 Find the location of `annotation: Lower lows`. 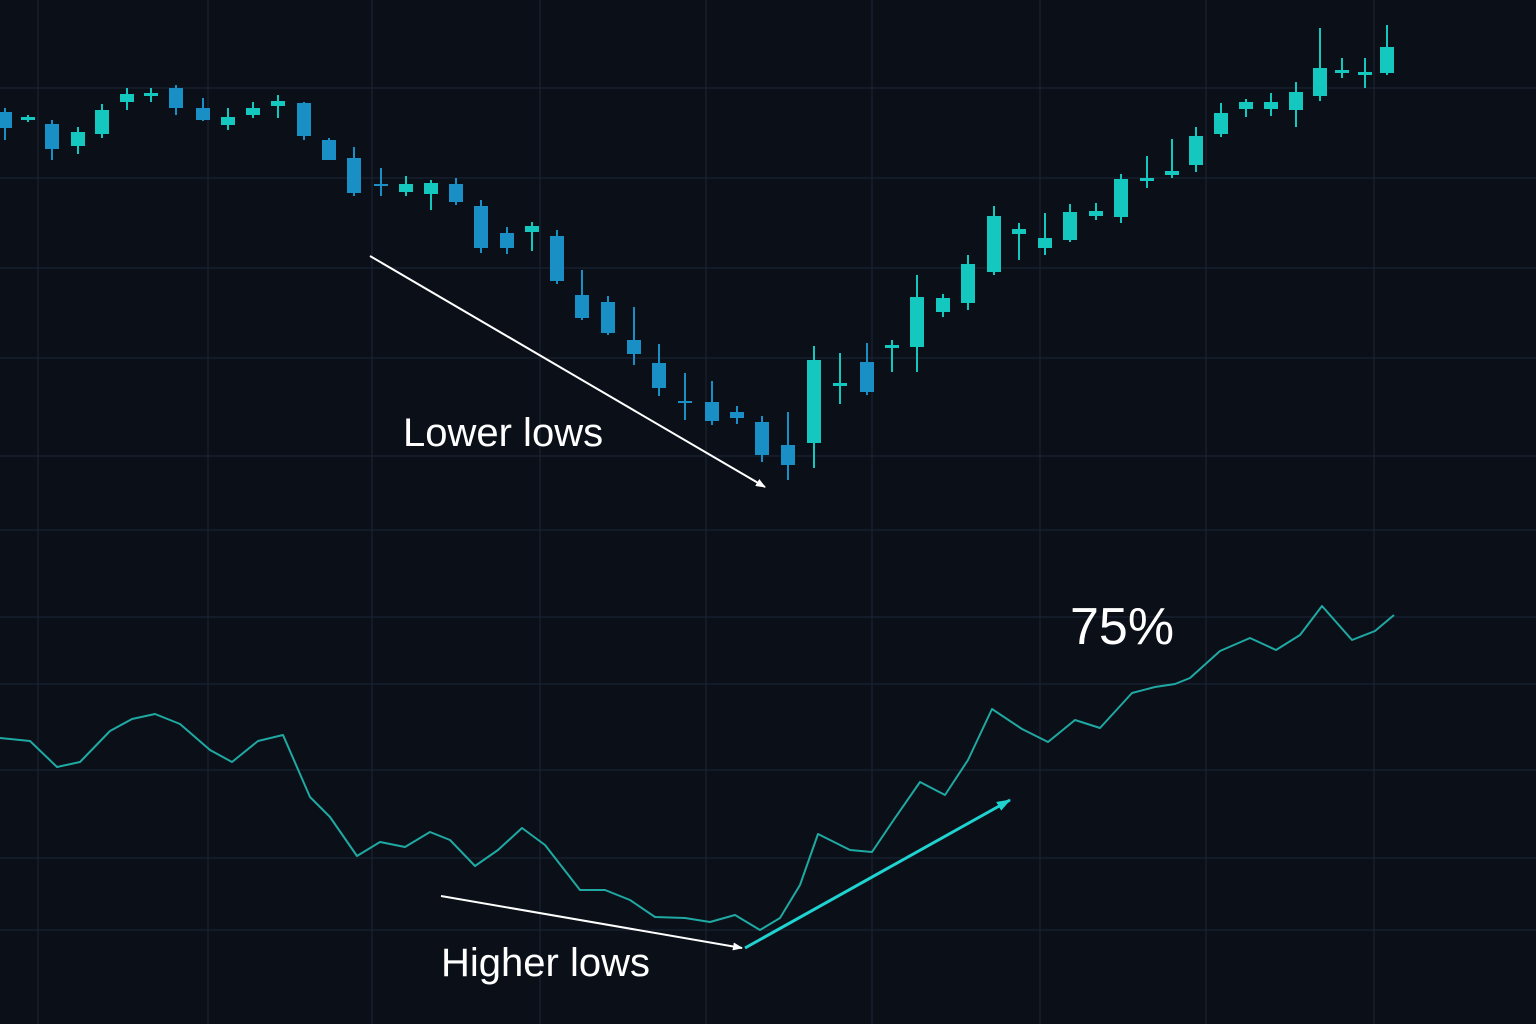

annotation: Lower lows is located at coordinates (503, 433).